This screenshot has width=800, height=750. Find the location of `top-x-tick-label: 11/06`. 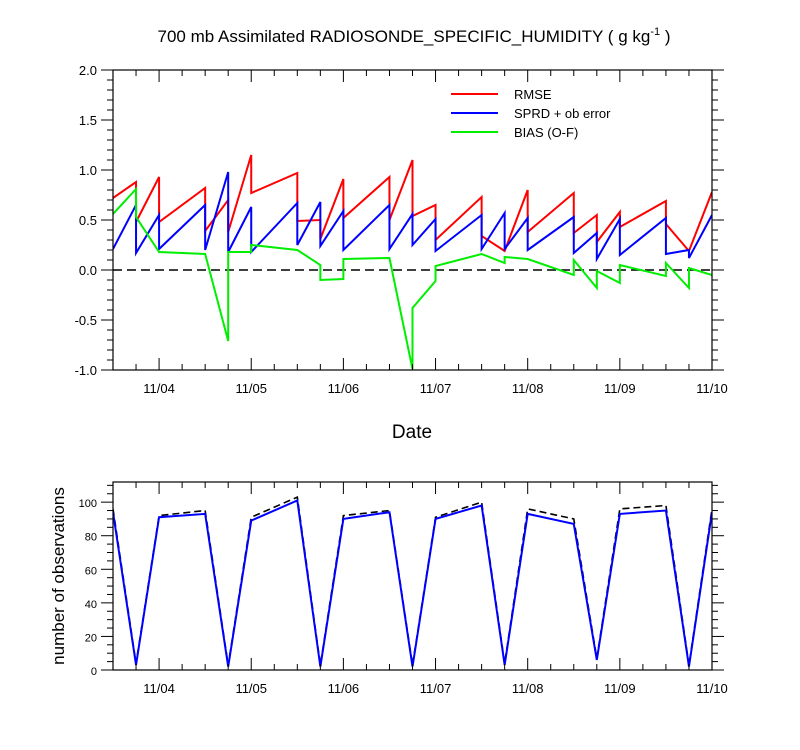

top-x-tick-label: 11/06 is located at coordinates (344, 388).